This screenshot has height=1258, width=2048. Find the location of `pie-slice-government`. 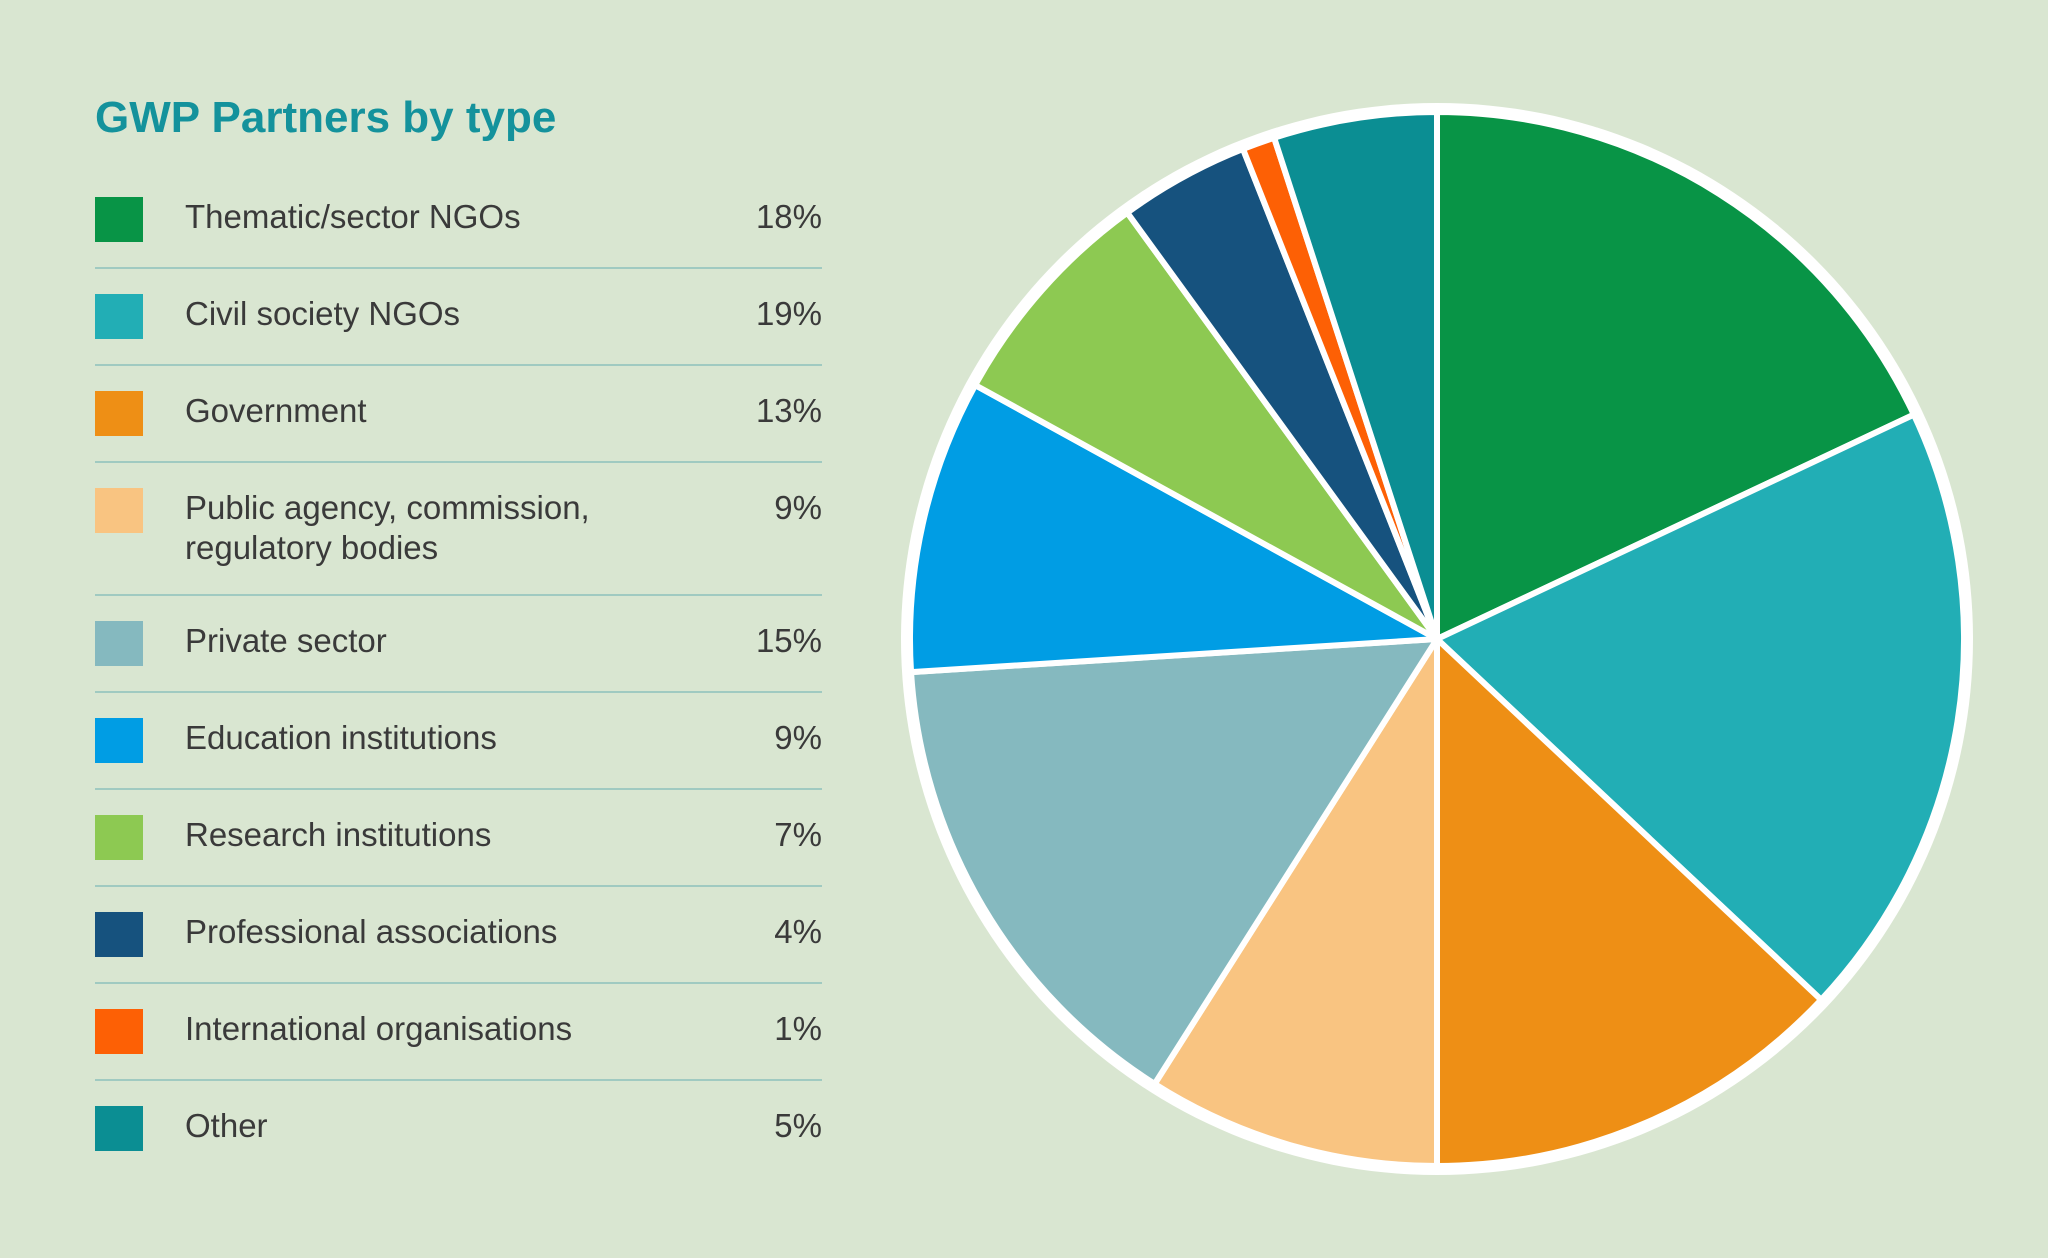

pie-slice-government is located at coordinates (1629, 902).